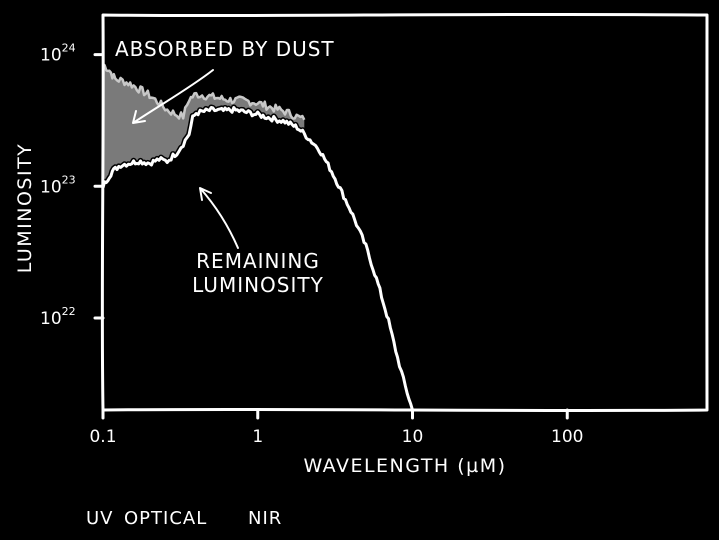  Describe the element at coordinates (58, 54) in the screenshot. I see `y-tick-label: 1024` at that location.